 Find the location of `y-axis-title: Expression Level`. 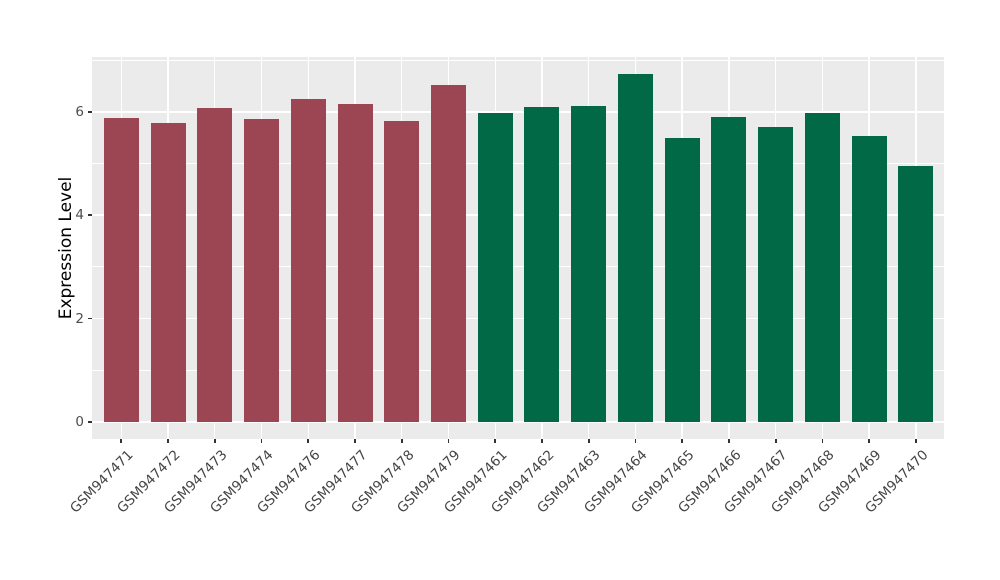

y-axis-title: Expression Level is located at coordinates (66, 248).